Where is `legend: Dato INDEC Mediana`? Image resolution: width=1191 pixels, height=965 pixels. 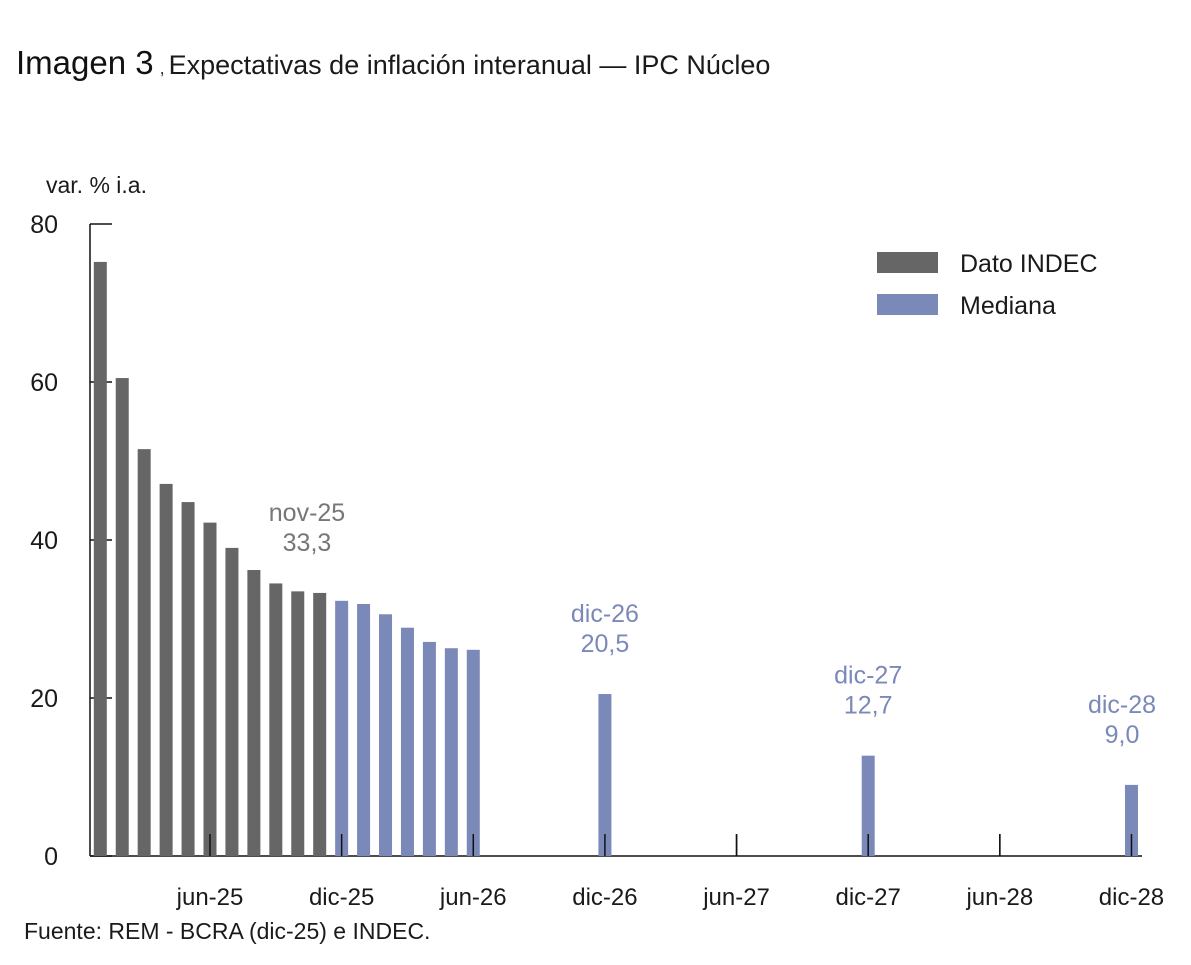
legend: Dato INDEC Mediana is located at coordinates (987, 285).